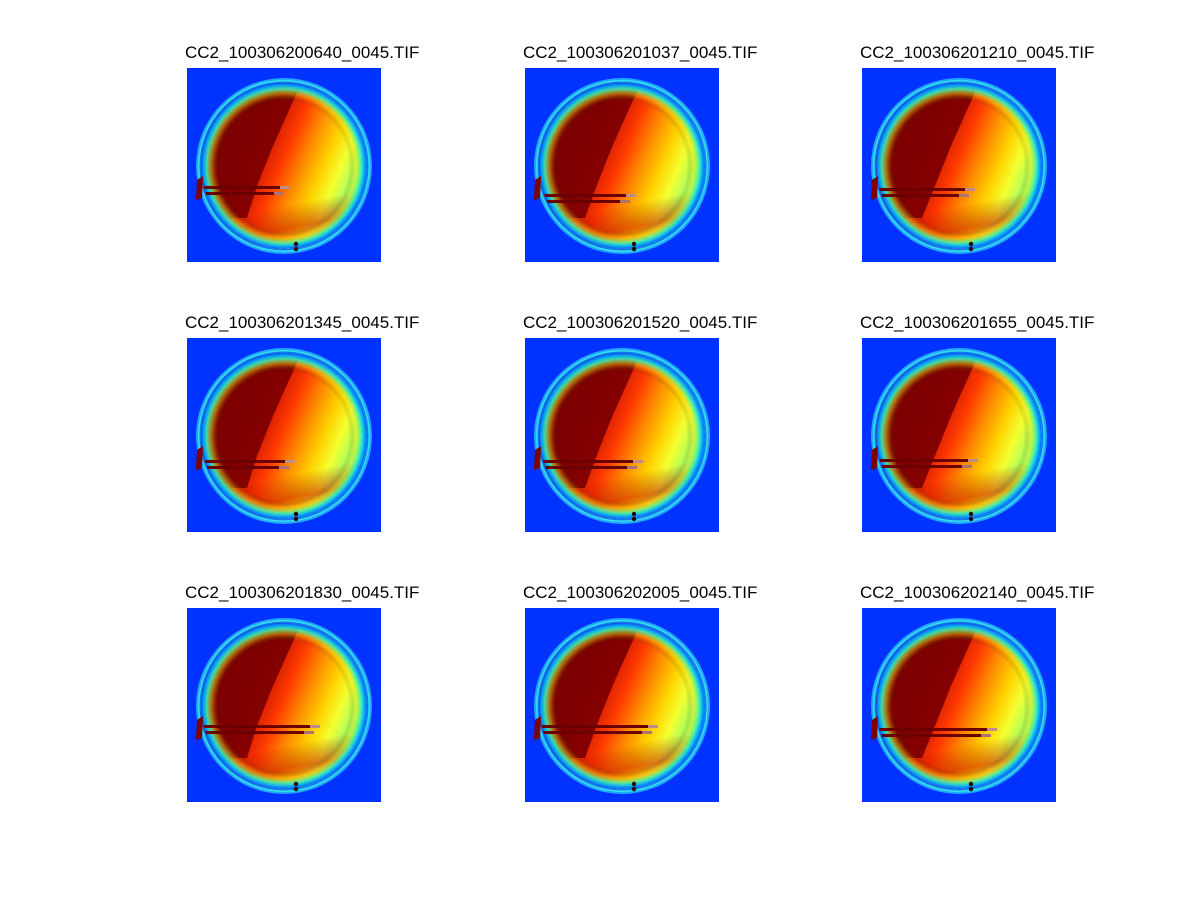 The height and width of the screenshot is (901, 1201). Describe the element at coordinates (977, 322) in the screenshot. I see `panel-title: CC2_100306201655_0045.TIF` at that location.